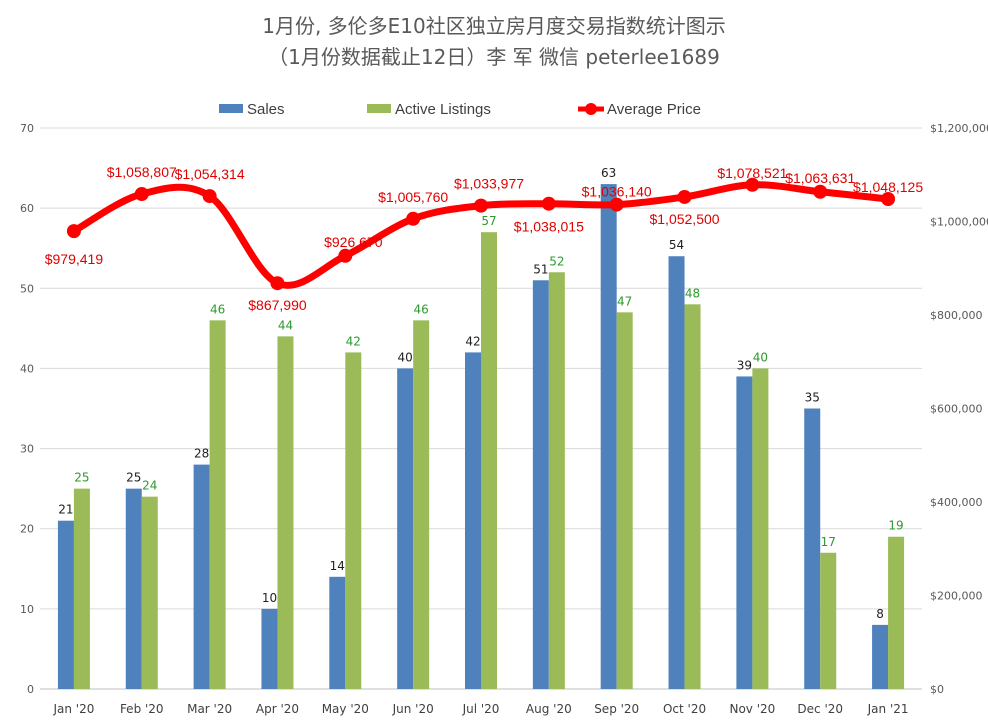  Describe the element at coordinates (556, 261) in the screenshot. I see `bar-label-listings: 52` at that location.